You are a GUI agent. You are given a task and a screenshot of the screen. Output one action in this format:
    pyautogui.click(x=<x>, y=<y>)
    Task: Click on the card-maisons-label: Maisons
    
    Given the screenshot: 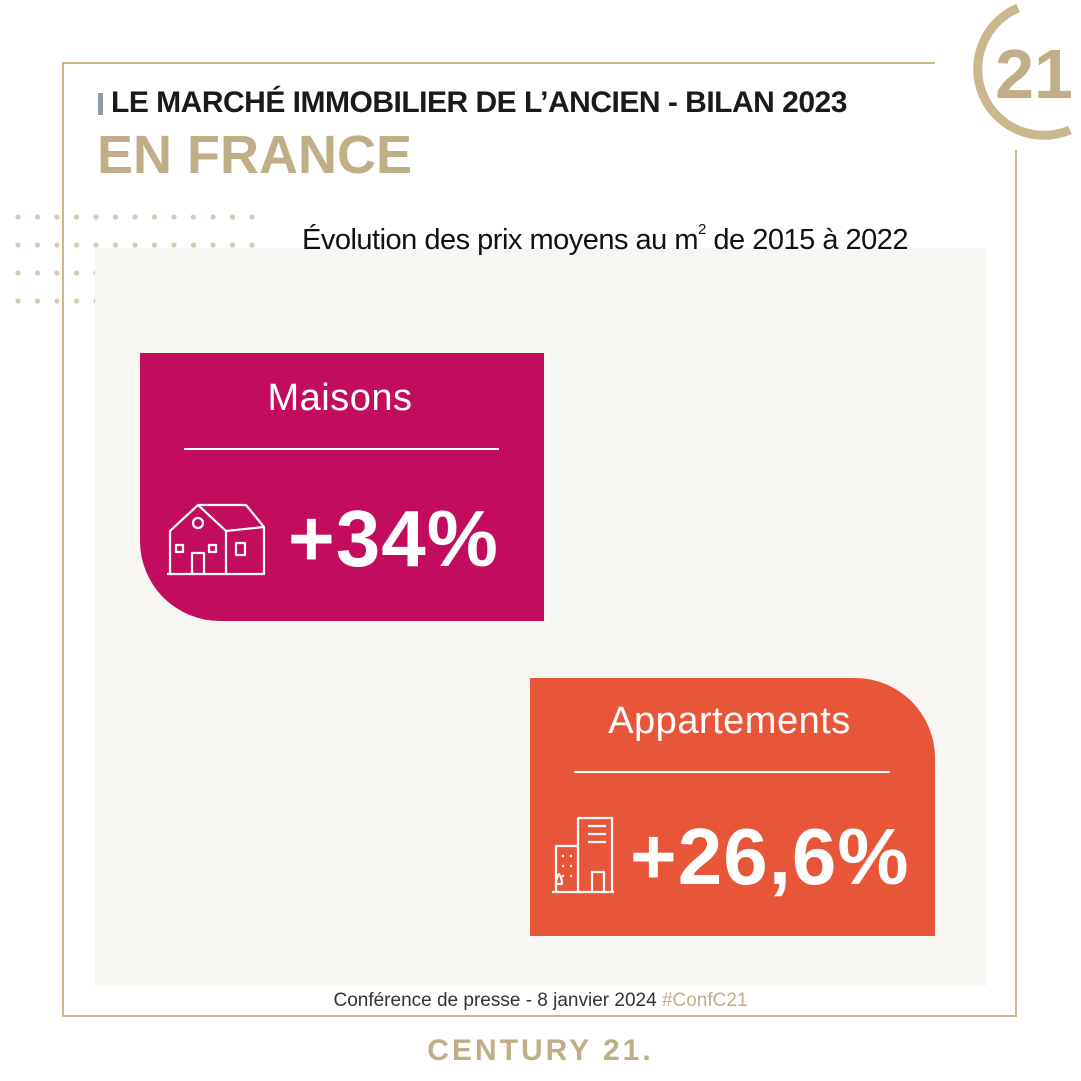 What is the action you would take?
    pyautogui.click(x=340, y=398)
    